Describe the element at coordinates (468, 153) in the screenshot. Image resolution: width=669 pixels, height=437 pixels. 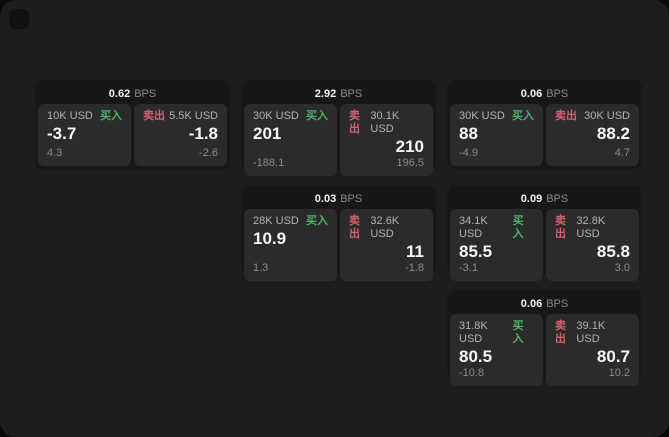
I see `buy-delta: -4.9` at that location.